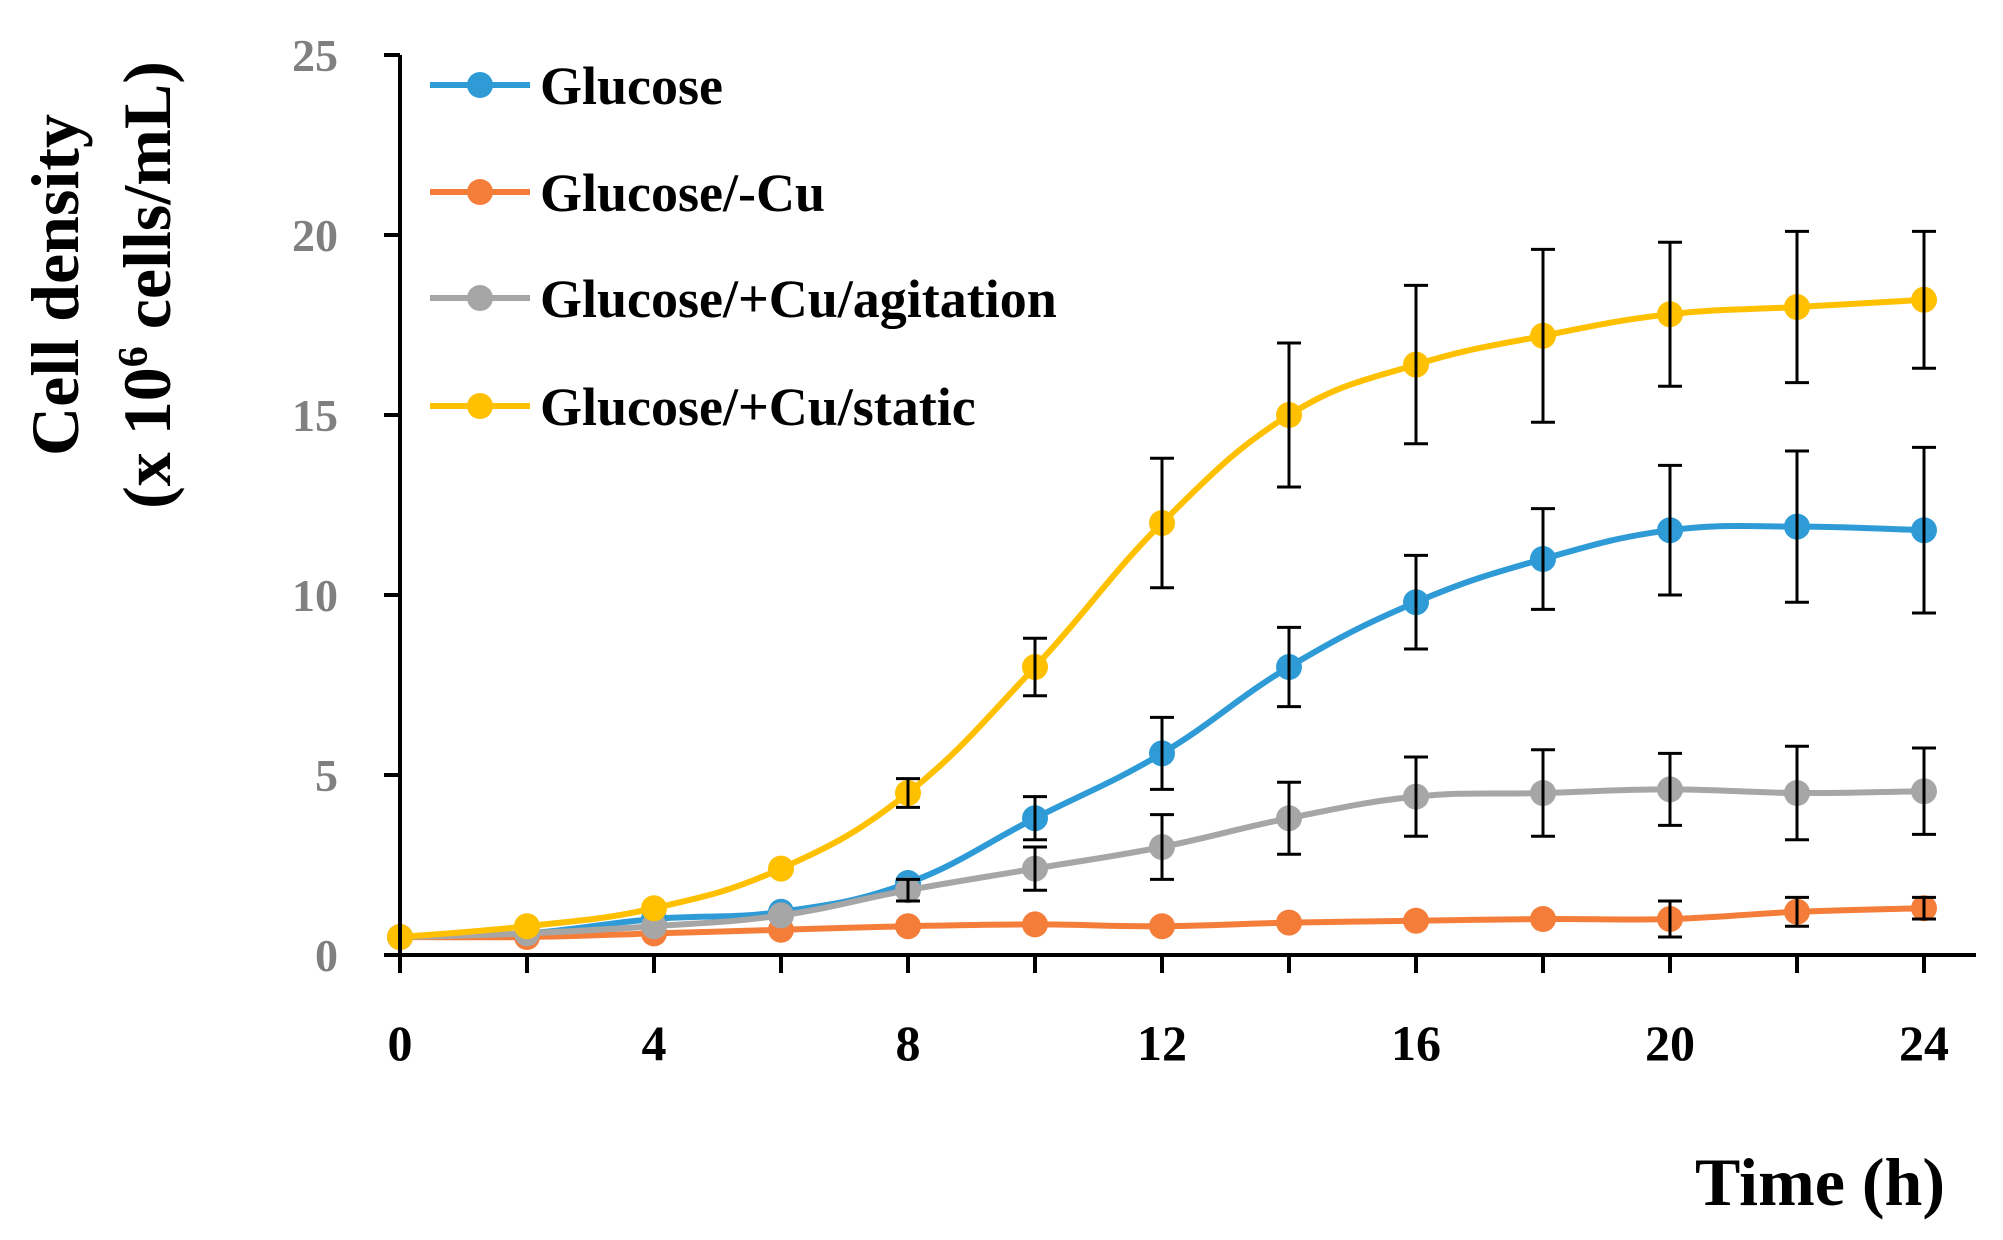 The width and height of the screenshot is (2003, 1240). I want to click on x-tick-label: 20, so click(1670, 1043).